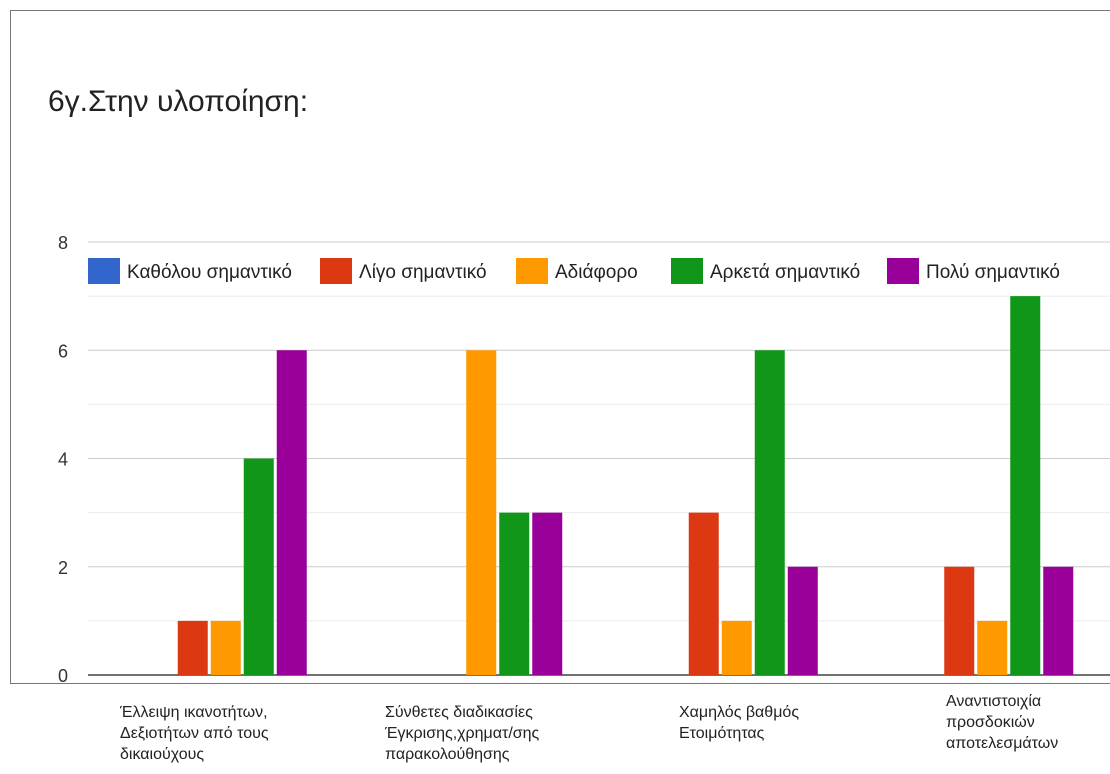 Image resolution: width=1110 pixels, height=774 pixels. Describe the element at coordinates (162, 754) in the screenshot. I see `category-label-line: δικαιούχους` at that location.